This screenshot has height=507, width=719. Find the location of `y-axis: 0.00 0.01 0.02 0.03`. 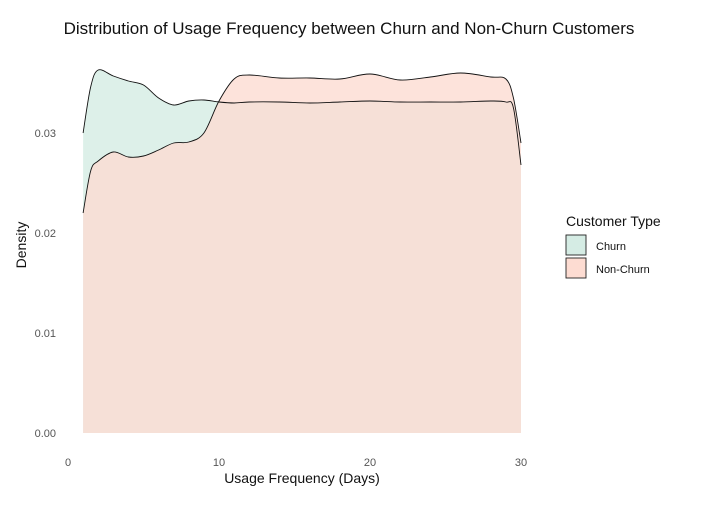

y-axis: 0.00 0.01 0.02 0.03 is located at coordinates (45, 284).